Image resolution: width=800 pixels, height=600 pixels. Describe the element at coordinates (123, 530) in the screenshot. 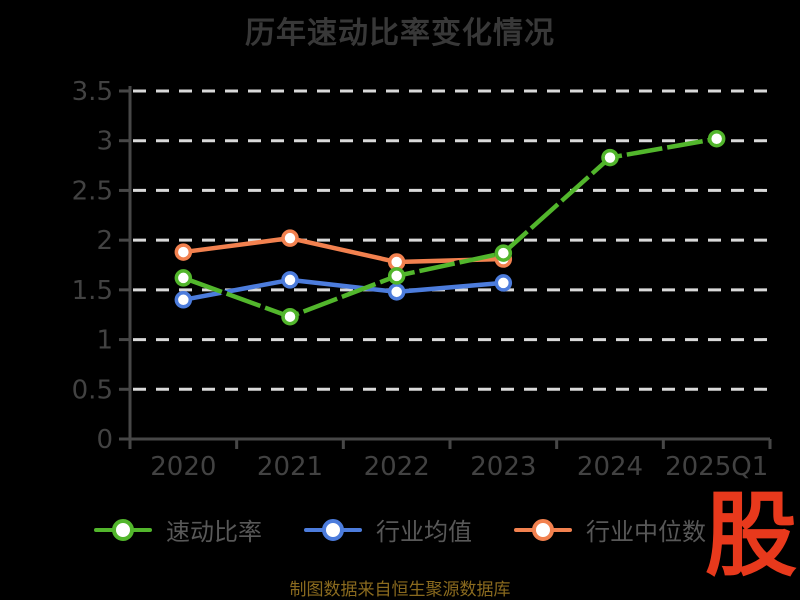

I see `legend-marker-quick-ratio-icon` at that location.